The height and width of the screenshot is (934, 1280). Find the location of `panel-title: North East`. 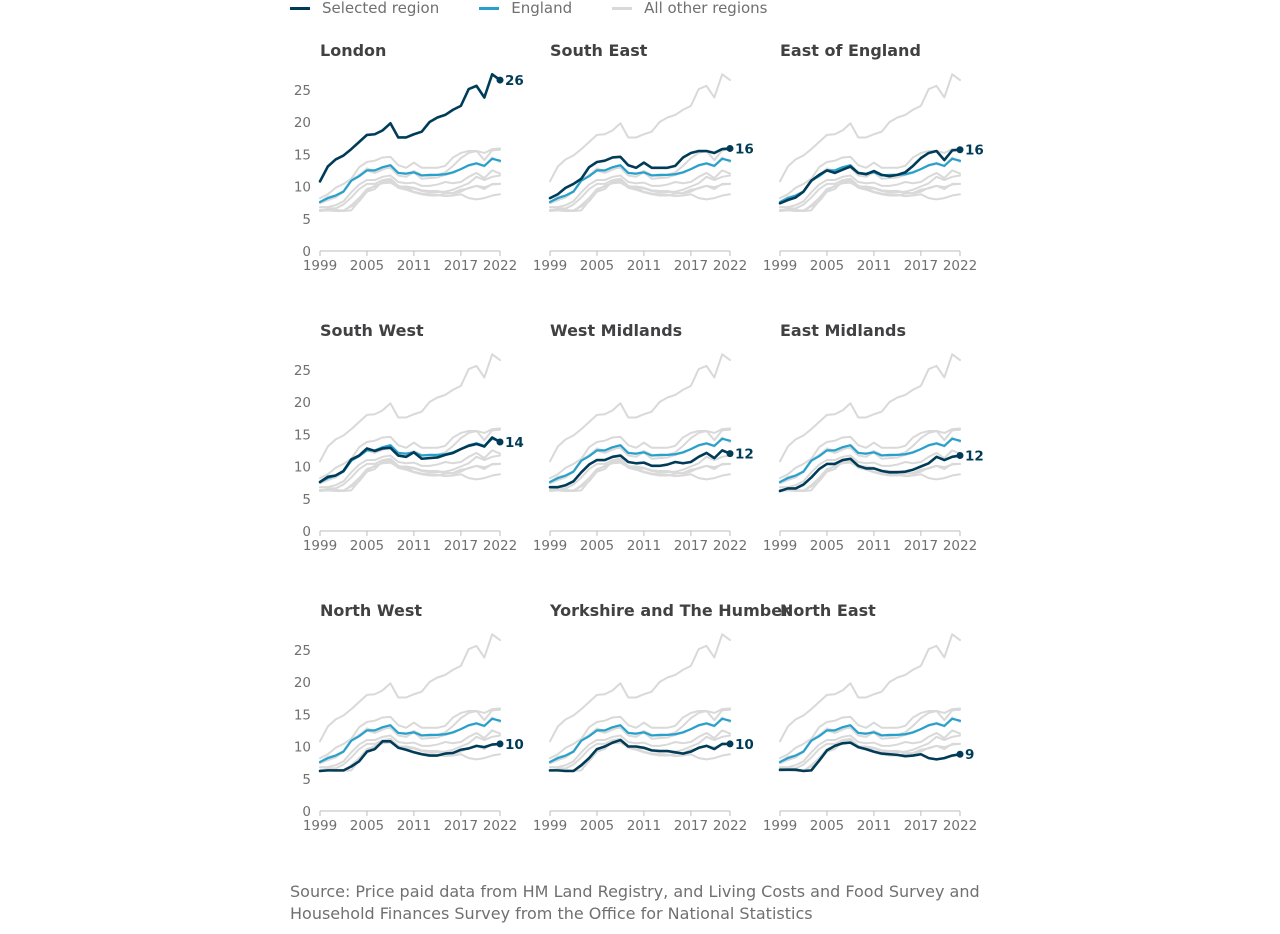

panel-title: North East is located at coordinates (828, 610).